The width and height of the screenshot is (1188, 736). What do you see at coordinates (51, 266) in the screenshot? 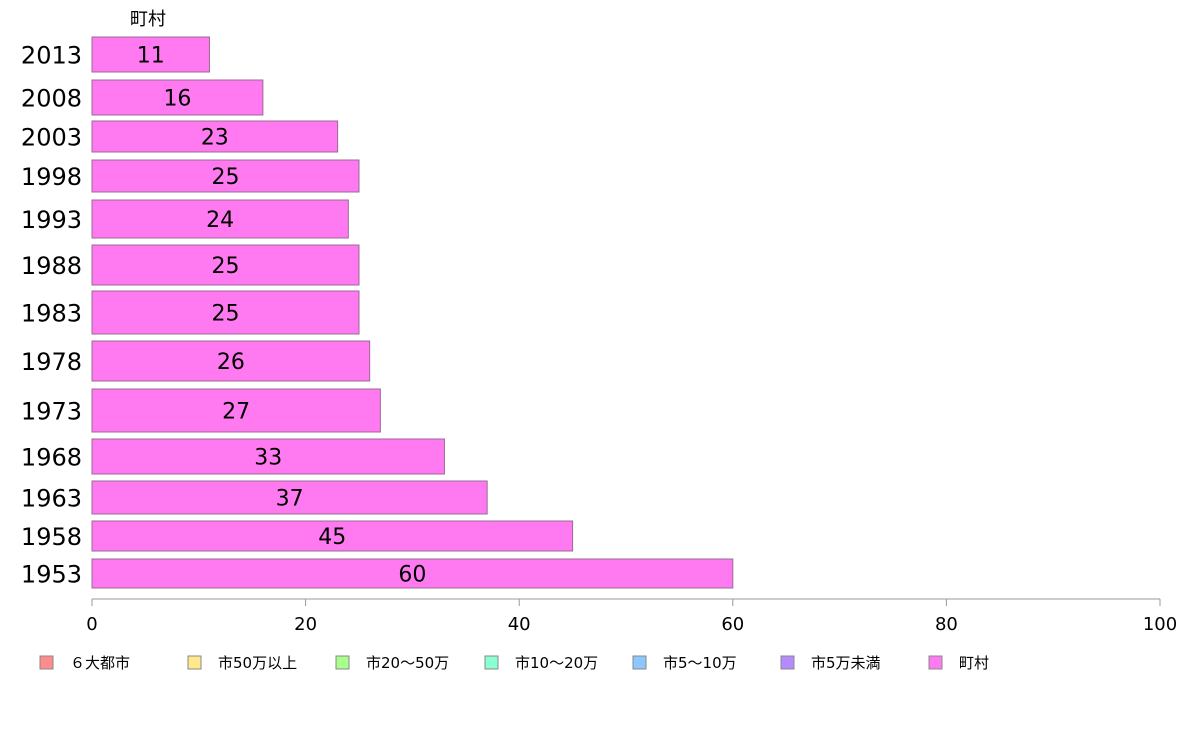
I see `category-label: 1988` at bounding box center [51, 266].